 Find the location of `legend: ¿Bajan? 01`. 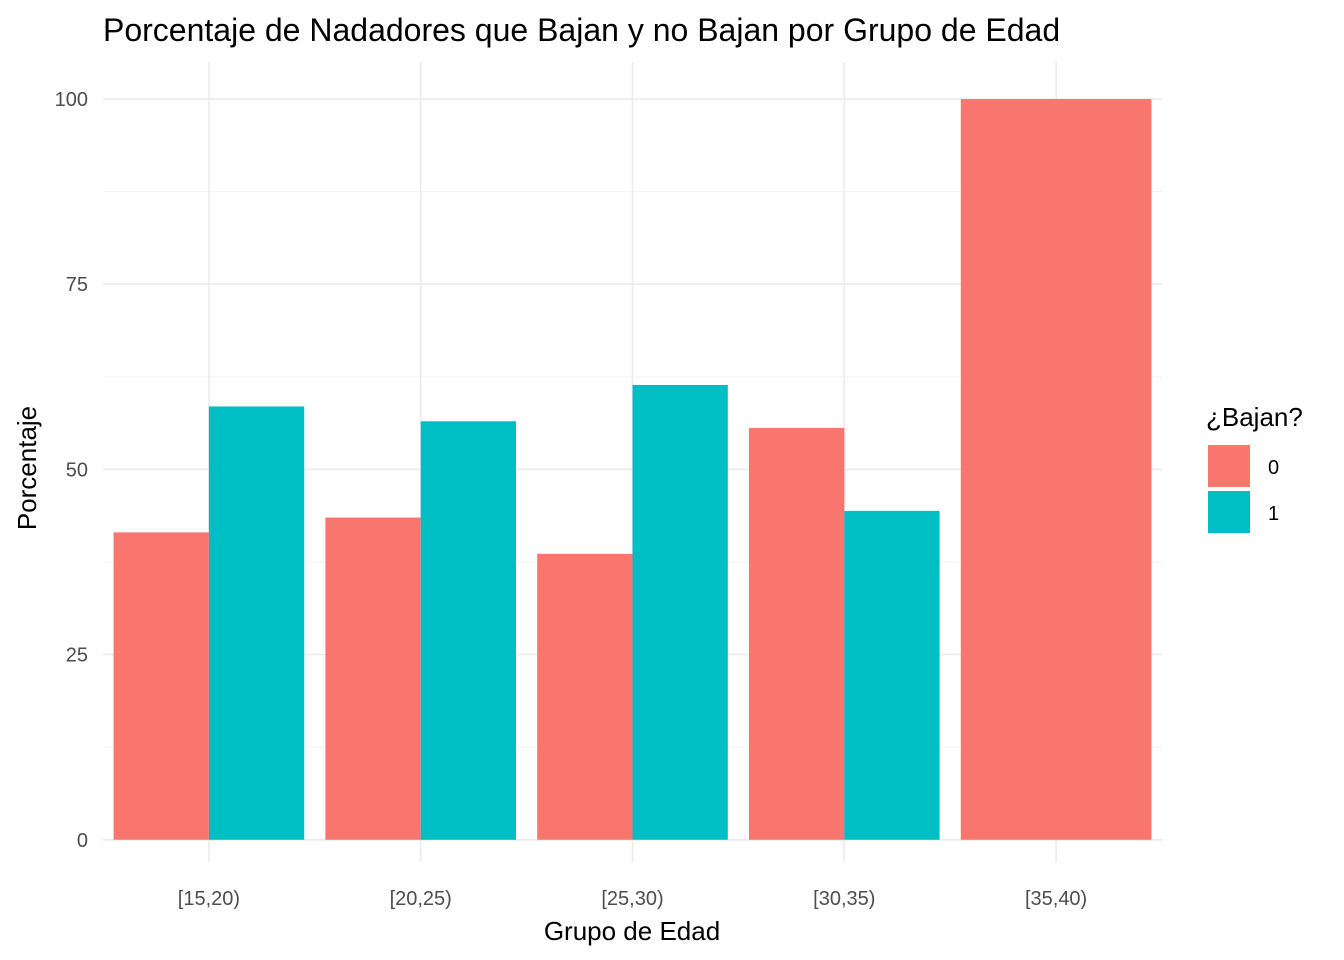

legend: ¿Bajan? 01 is located at coordinates (1254, 467).